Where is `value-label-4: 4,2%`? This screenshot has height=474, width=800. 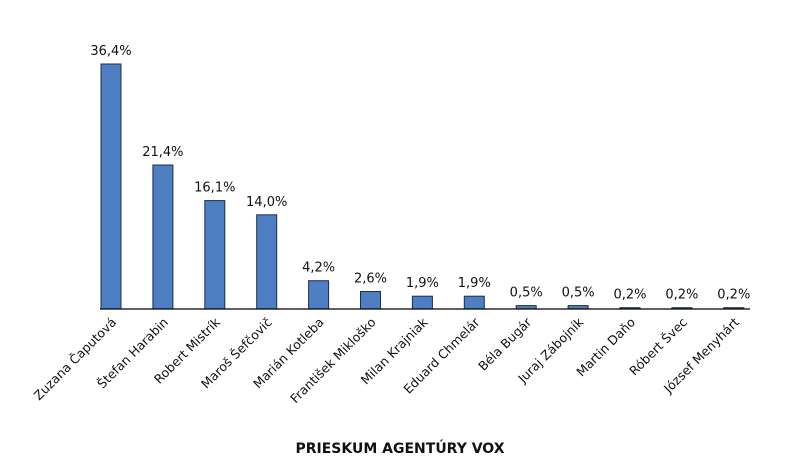
value-label-4: 4,2% is located at coordinates (318, 268).